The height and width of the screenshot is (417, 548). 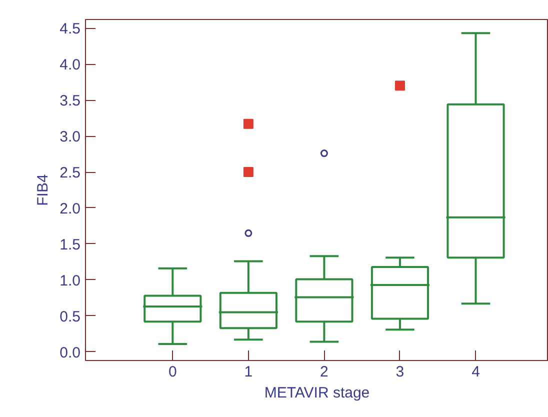 I want to click on x-tick-label: 2, so click(x=324, y=372).